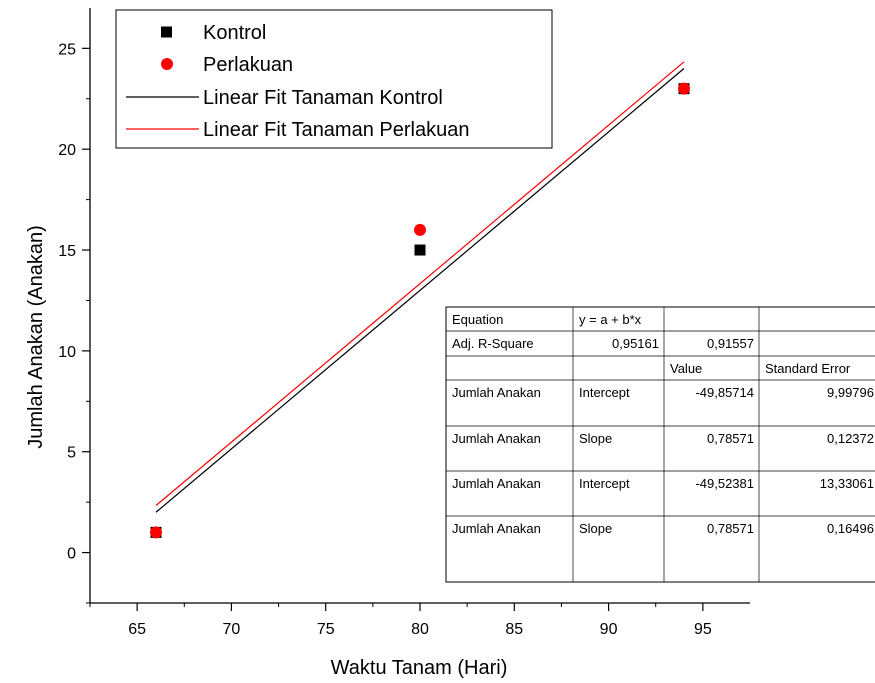  What do you see at coordinates (167, 64) in the screenshot?
I see `legend-marker-circle` at bounding box center [167, 64].